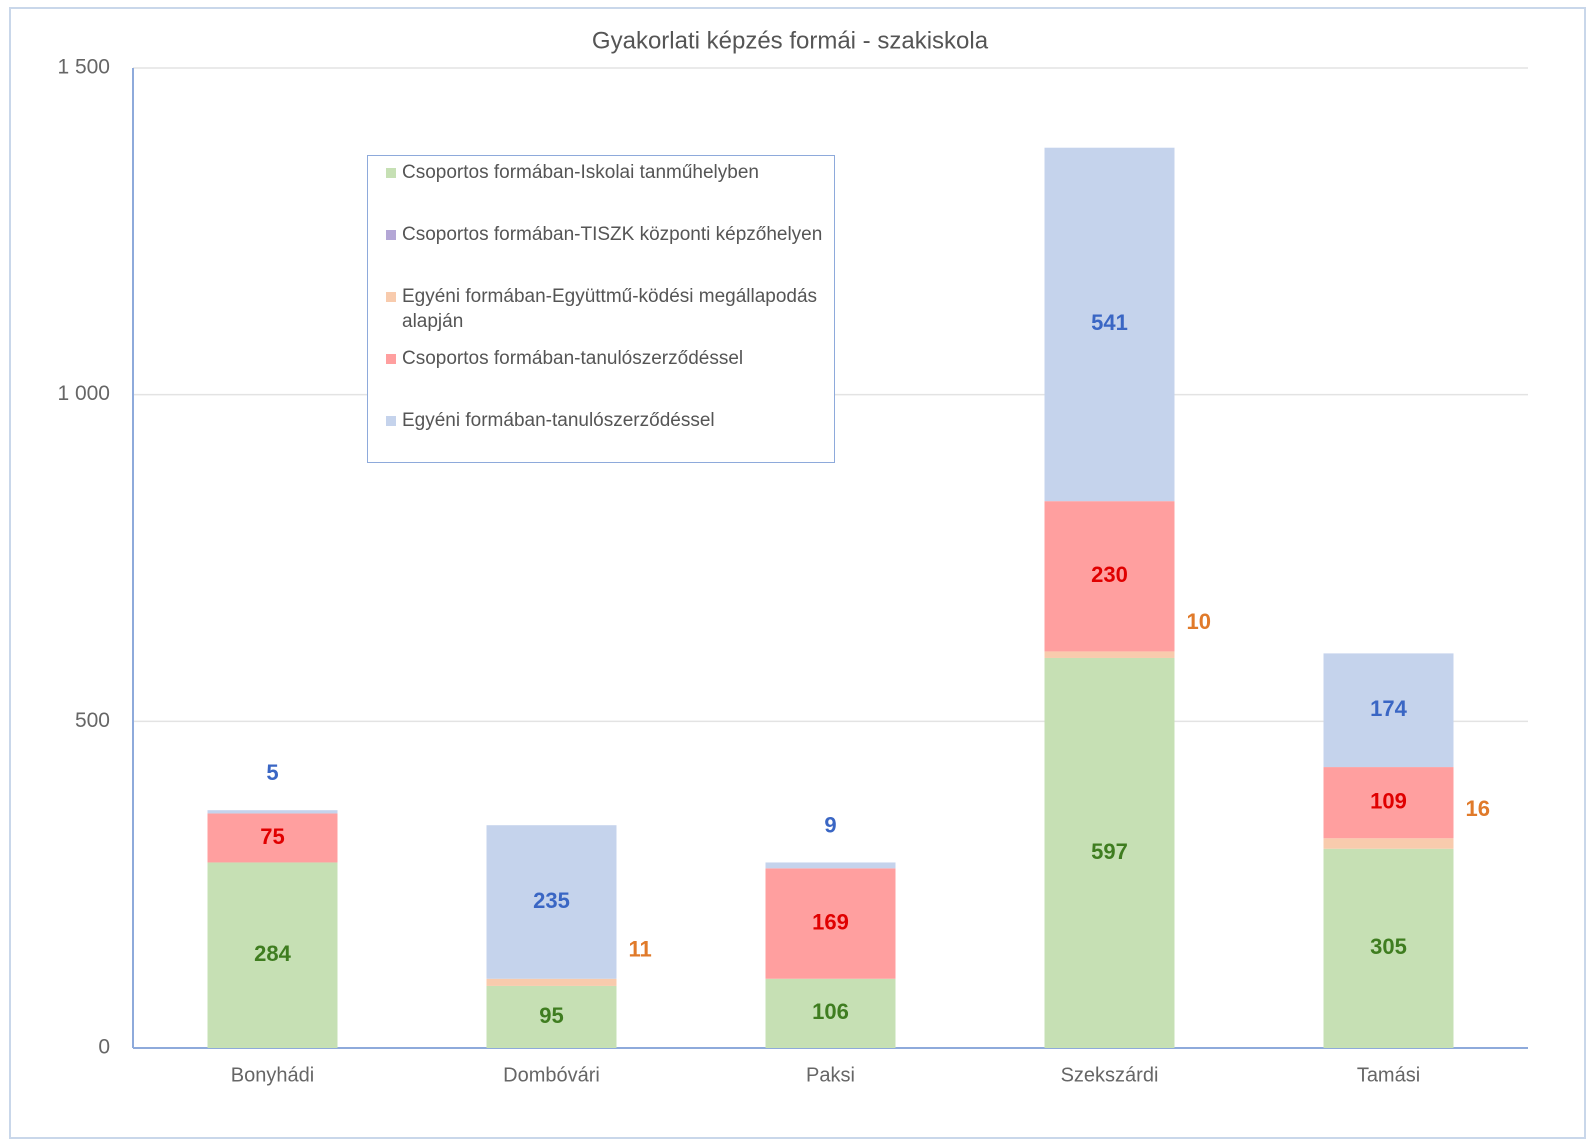  Describe the element at coordinates (573, 358) in the screenshot. I see `legend-label: Csoportos formában-tanulószerződéssel` at that location.